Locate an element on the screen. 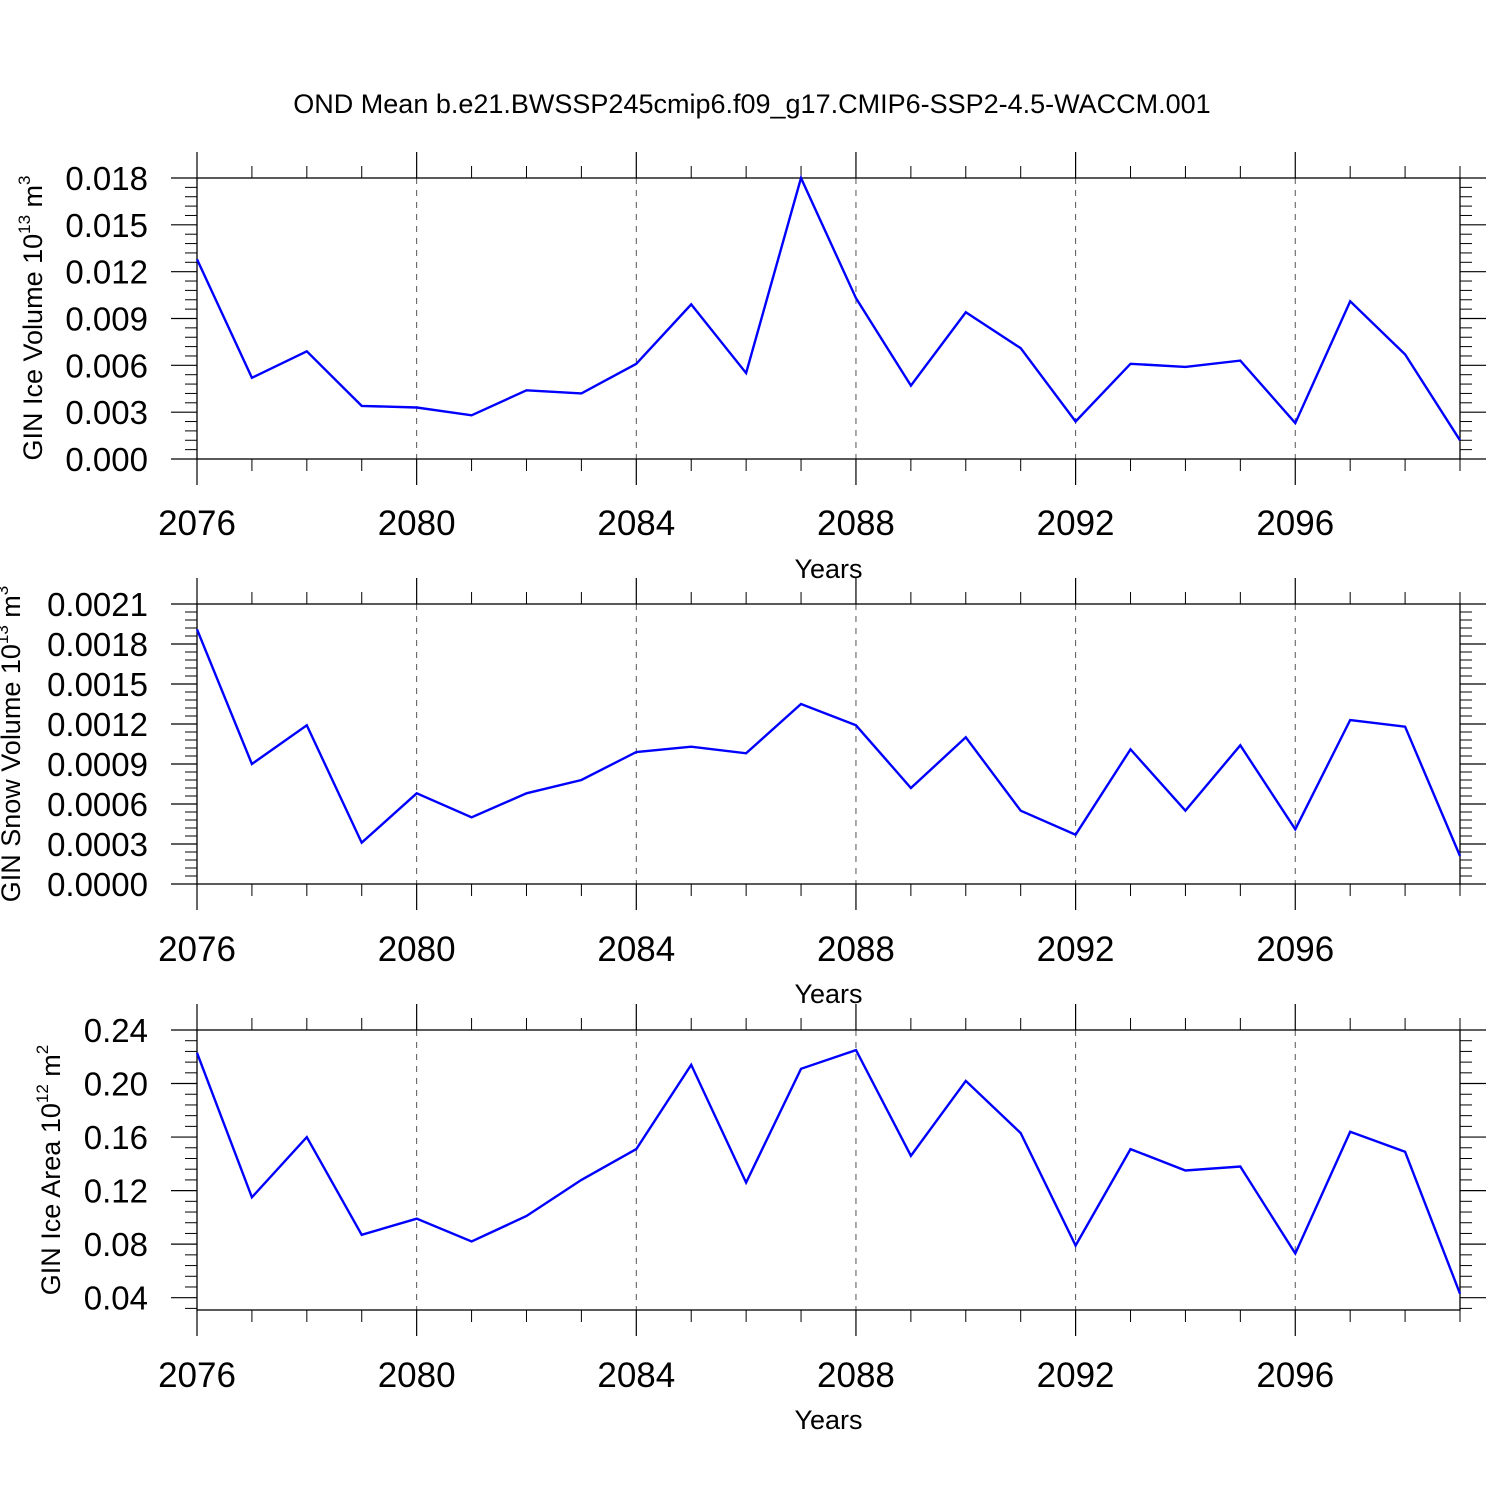 Image resolution: width=1500 pixels, height=1500 pixels. y-tick-label: 0.0003 is located at coordinates (97, 844).